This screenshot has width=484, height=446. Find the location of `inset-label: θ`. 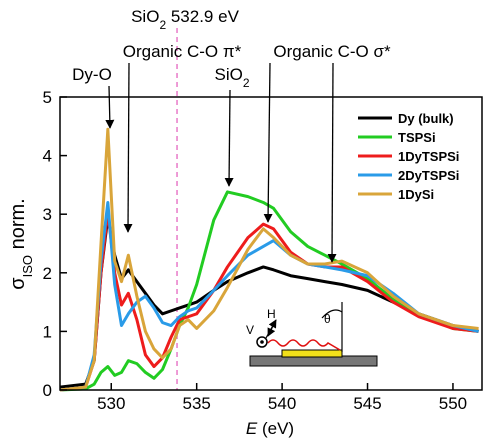

inset-label: θ is located at coordinates (327, 319).